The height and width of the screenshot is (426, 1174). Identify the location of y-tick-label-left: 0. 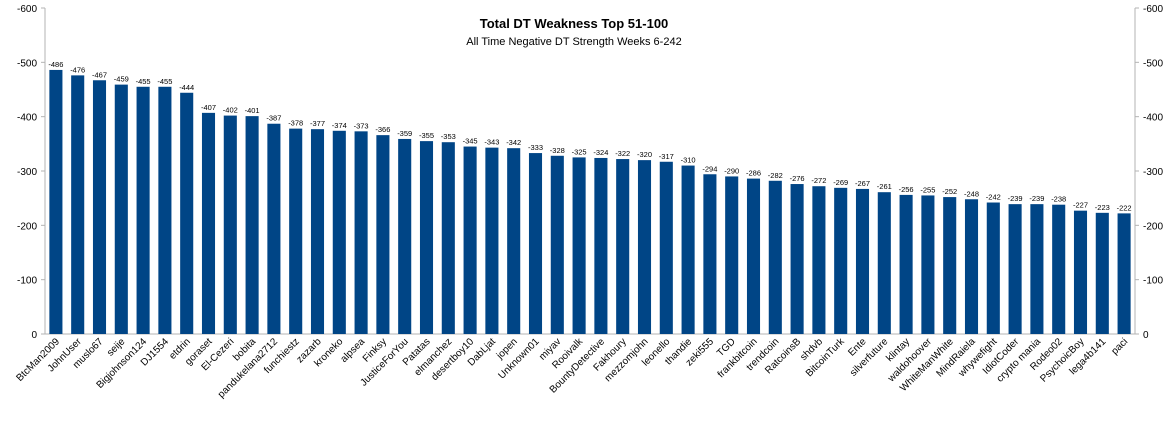
(34, 335).